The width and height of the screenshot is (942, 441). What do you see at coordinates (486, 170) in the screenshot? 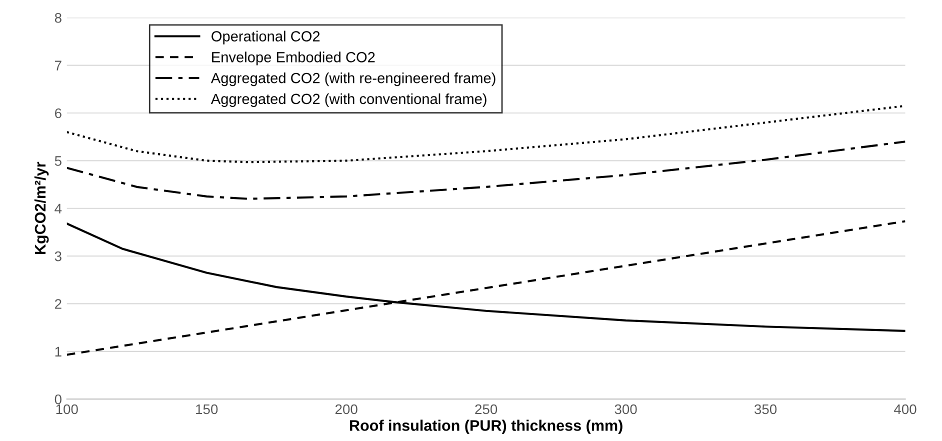
I see `line-series` at bounding box center [486, 170].